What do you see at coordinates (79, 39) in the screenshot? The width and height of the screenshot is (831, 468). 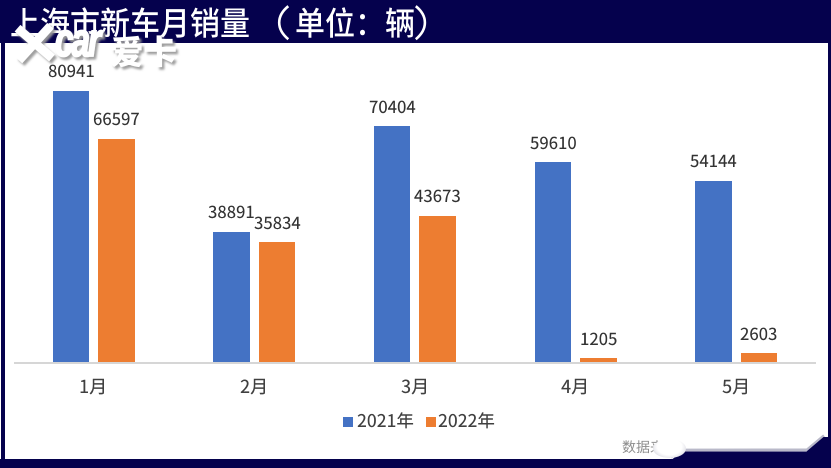 I see `svg-text: car` at bounding box center [79, 39].